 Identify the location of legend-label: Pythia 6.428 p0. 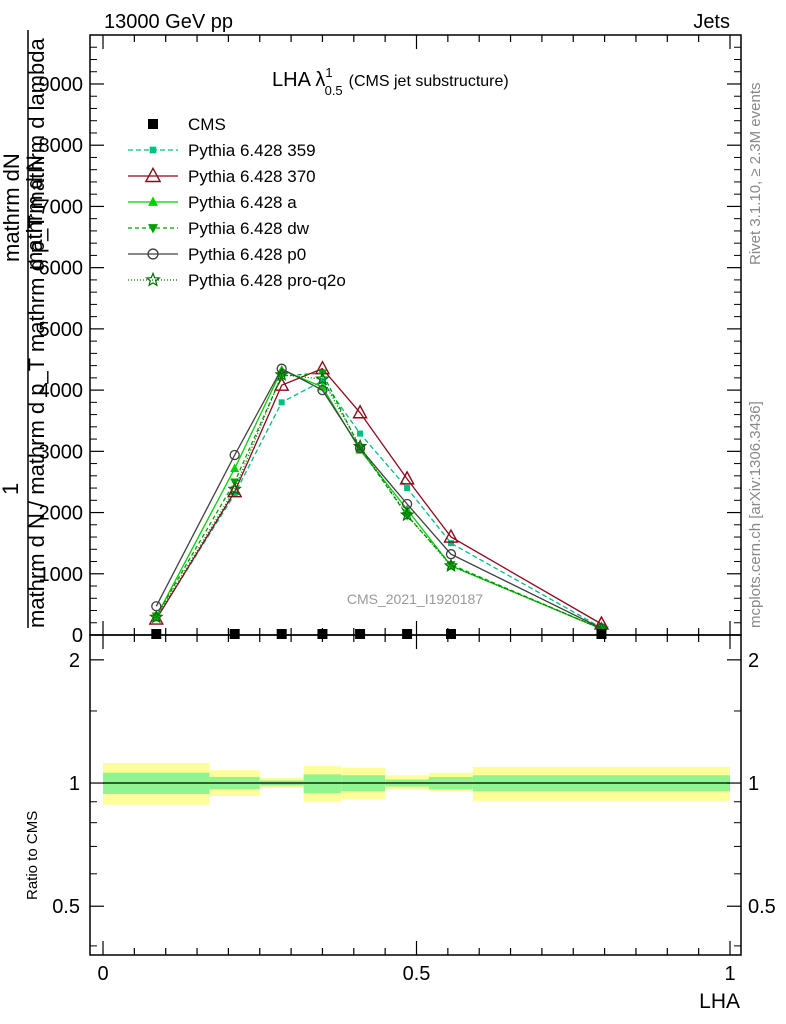
(247, 254).